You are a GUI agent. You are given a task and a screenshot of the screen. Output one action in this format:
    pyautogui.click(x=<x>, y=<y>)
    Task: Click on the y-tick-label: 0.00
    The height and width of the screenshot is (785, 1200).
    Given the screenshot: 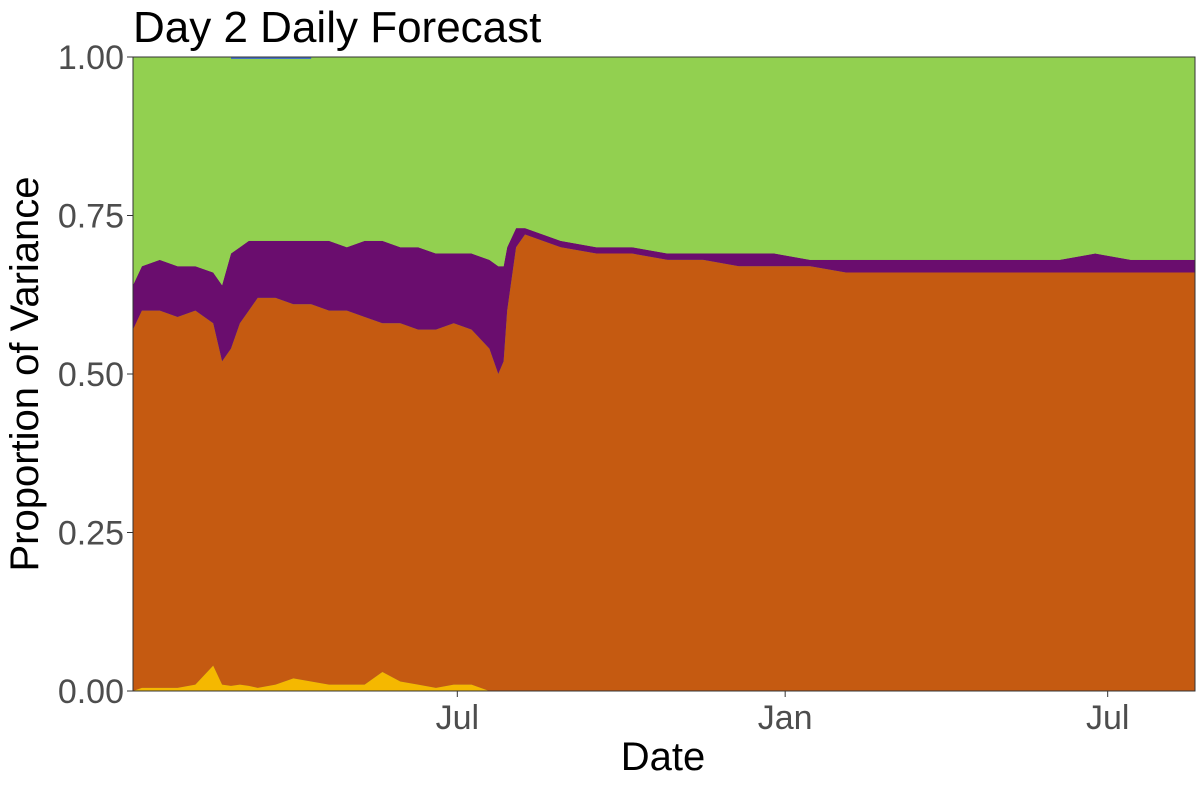 What is the action you would take?
    pyautogui.click(x=91, y=692)
    